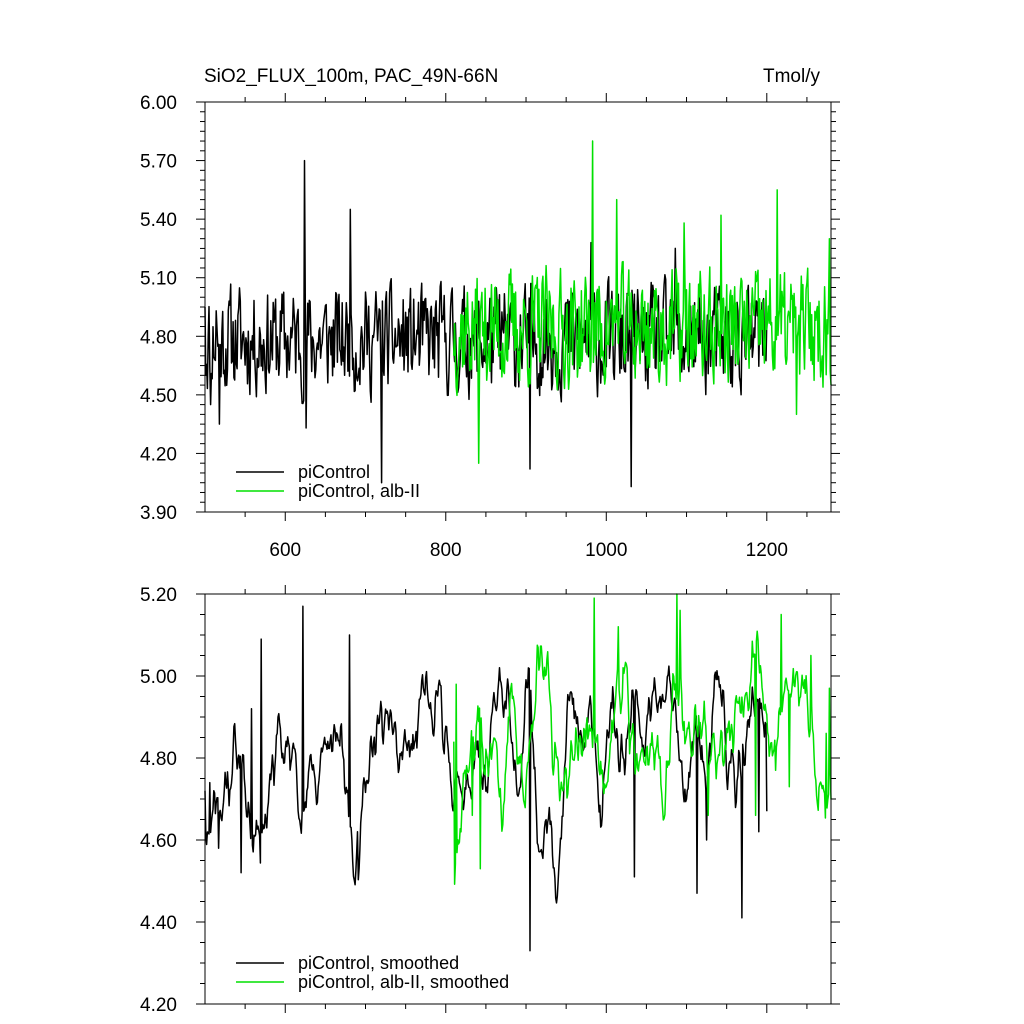  I want to click on y-tick-label: 3.90, so click(158, 513).